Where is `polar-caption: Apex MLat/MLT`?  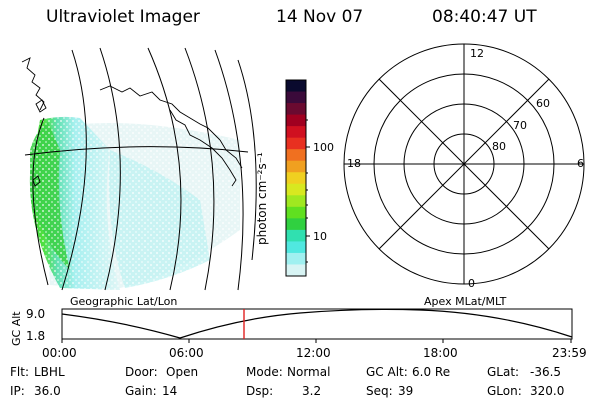 polar-caption: Apex MLat/MLT is located at coordinates (465, 301).